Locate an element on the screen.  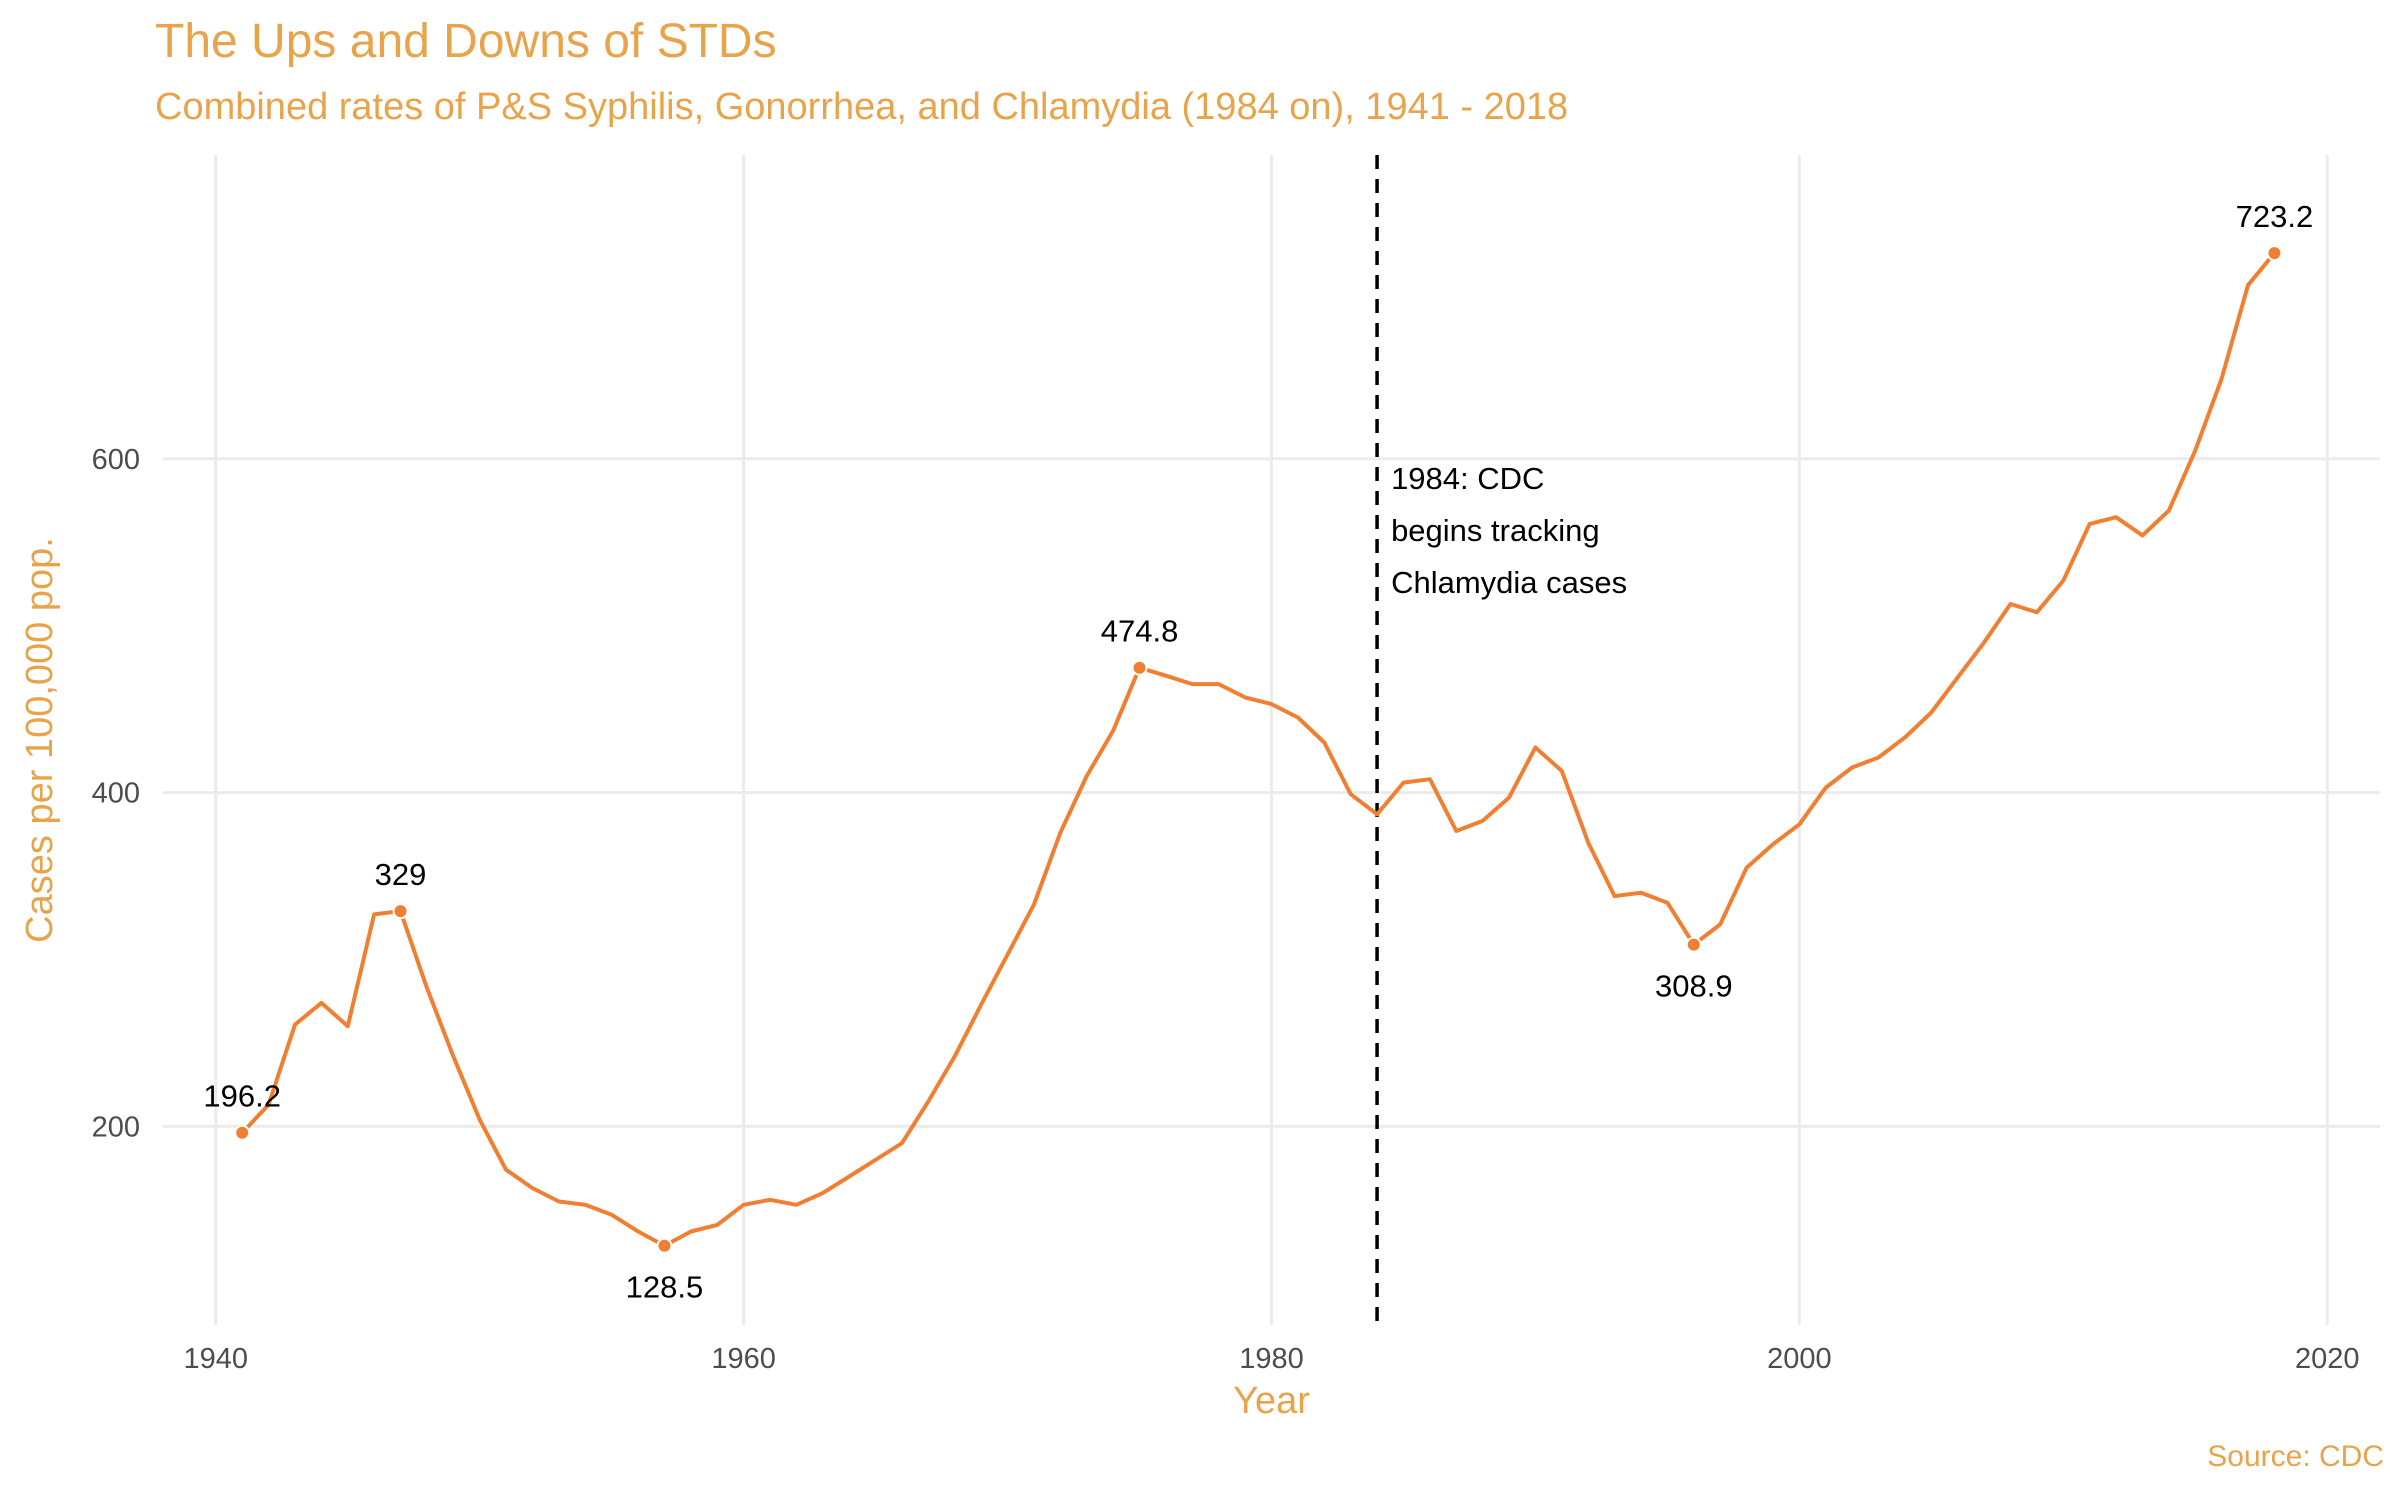
event-annotation: 1984: CDC begins tracking Chlamydia cases is located at coordinates (1509, 530).